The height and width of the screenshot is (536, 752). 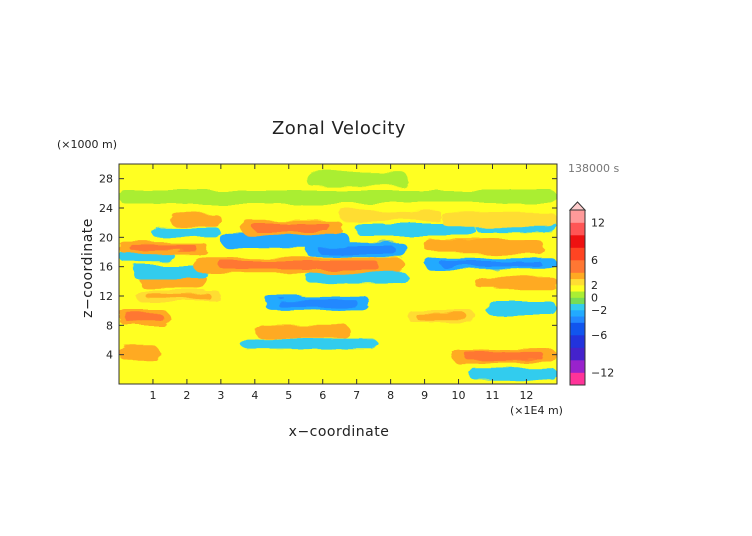 What do you see at coordinates (87, 144) in the screenshot?
I see `y-axis-unit: (×1000 m)` at bounding box center [87, 144].